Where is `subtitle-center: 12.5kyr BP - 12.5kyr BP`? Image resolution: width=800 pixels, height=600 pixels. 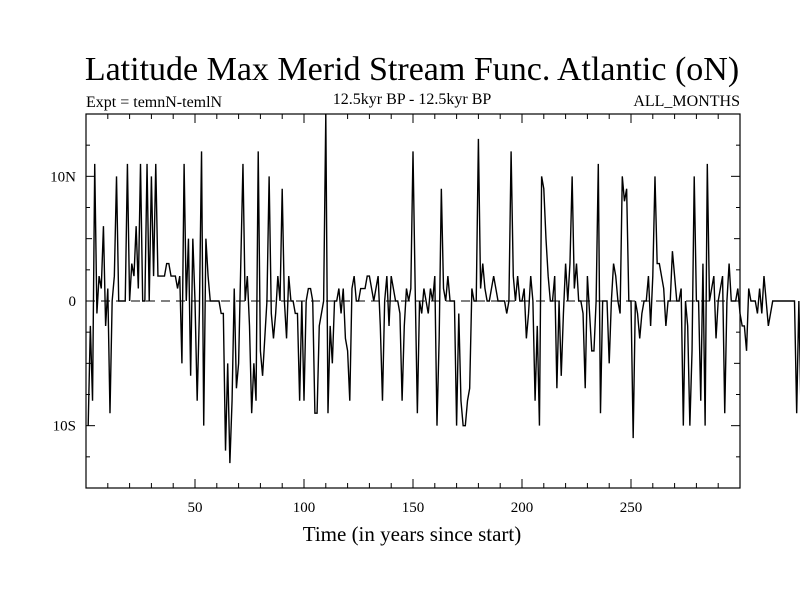
subtitle-center: 12.5kyr BP - 12.5kyr BP is located at coordinates (412, 99).